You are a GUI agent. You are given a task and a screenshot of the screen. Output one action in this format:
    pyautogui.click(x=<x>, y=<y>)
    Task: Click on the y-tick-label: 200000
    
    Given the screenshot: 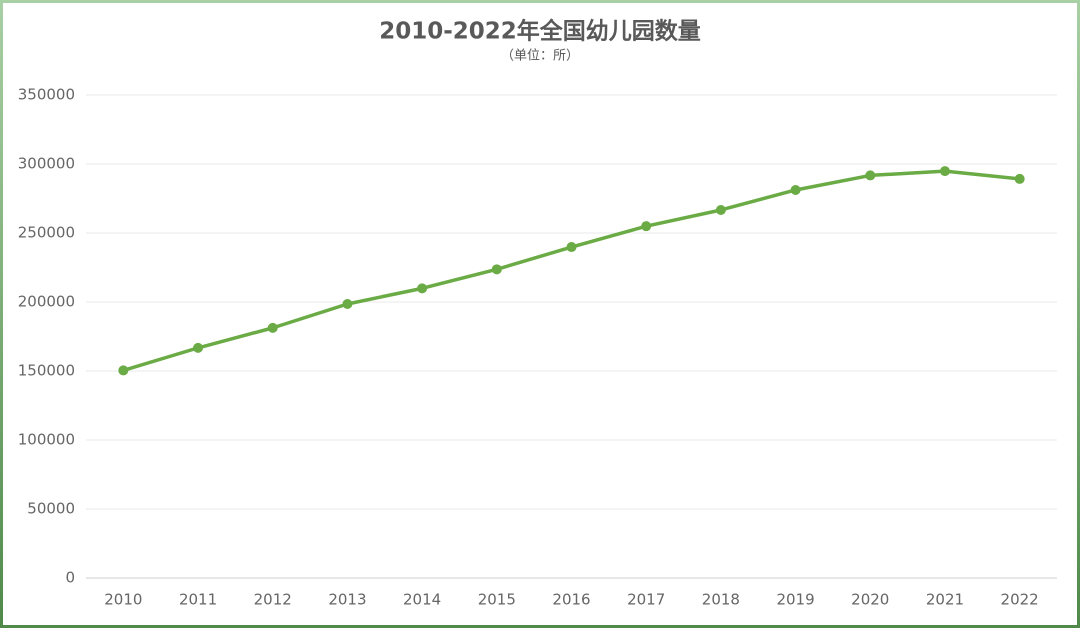 What is the action you would take?
    pyautogui.click(x=46, y=302)
    